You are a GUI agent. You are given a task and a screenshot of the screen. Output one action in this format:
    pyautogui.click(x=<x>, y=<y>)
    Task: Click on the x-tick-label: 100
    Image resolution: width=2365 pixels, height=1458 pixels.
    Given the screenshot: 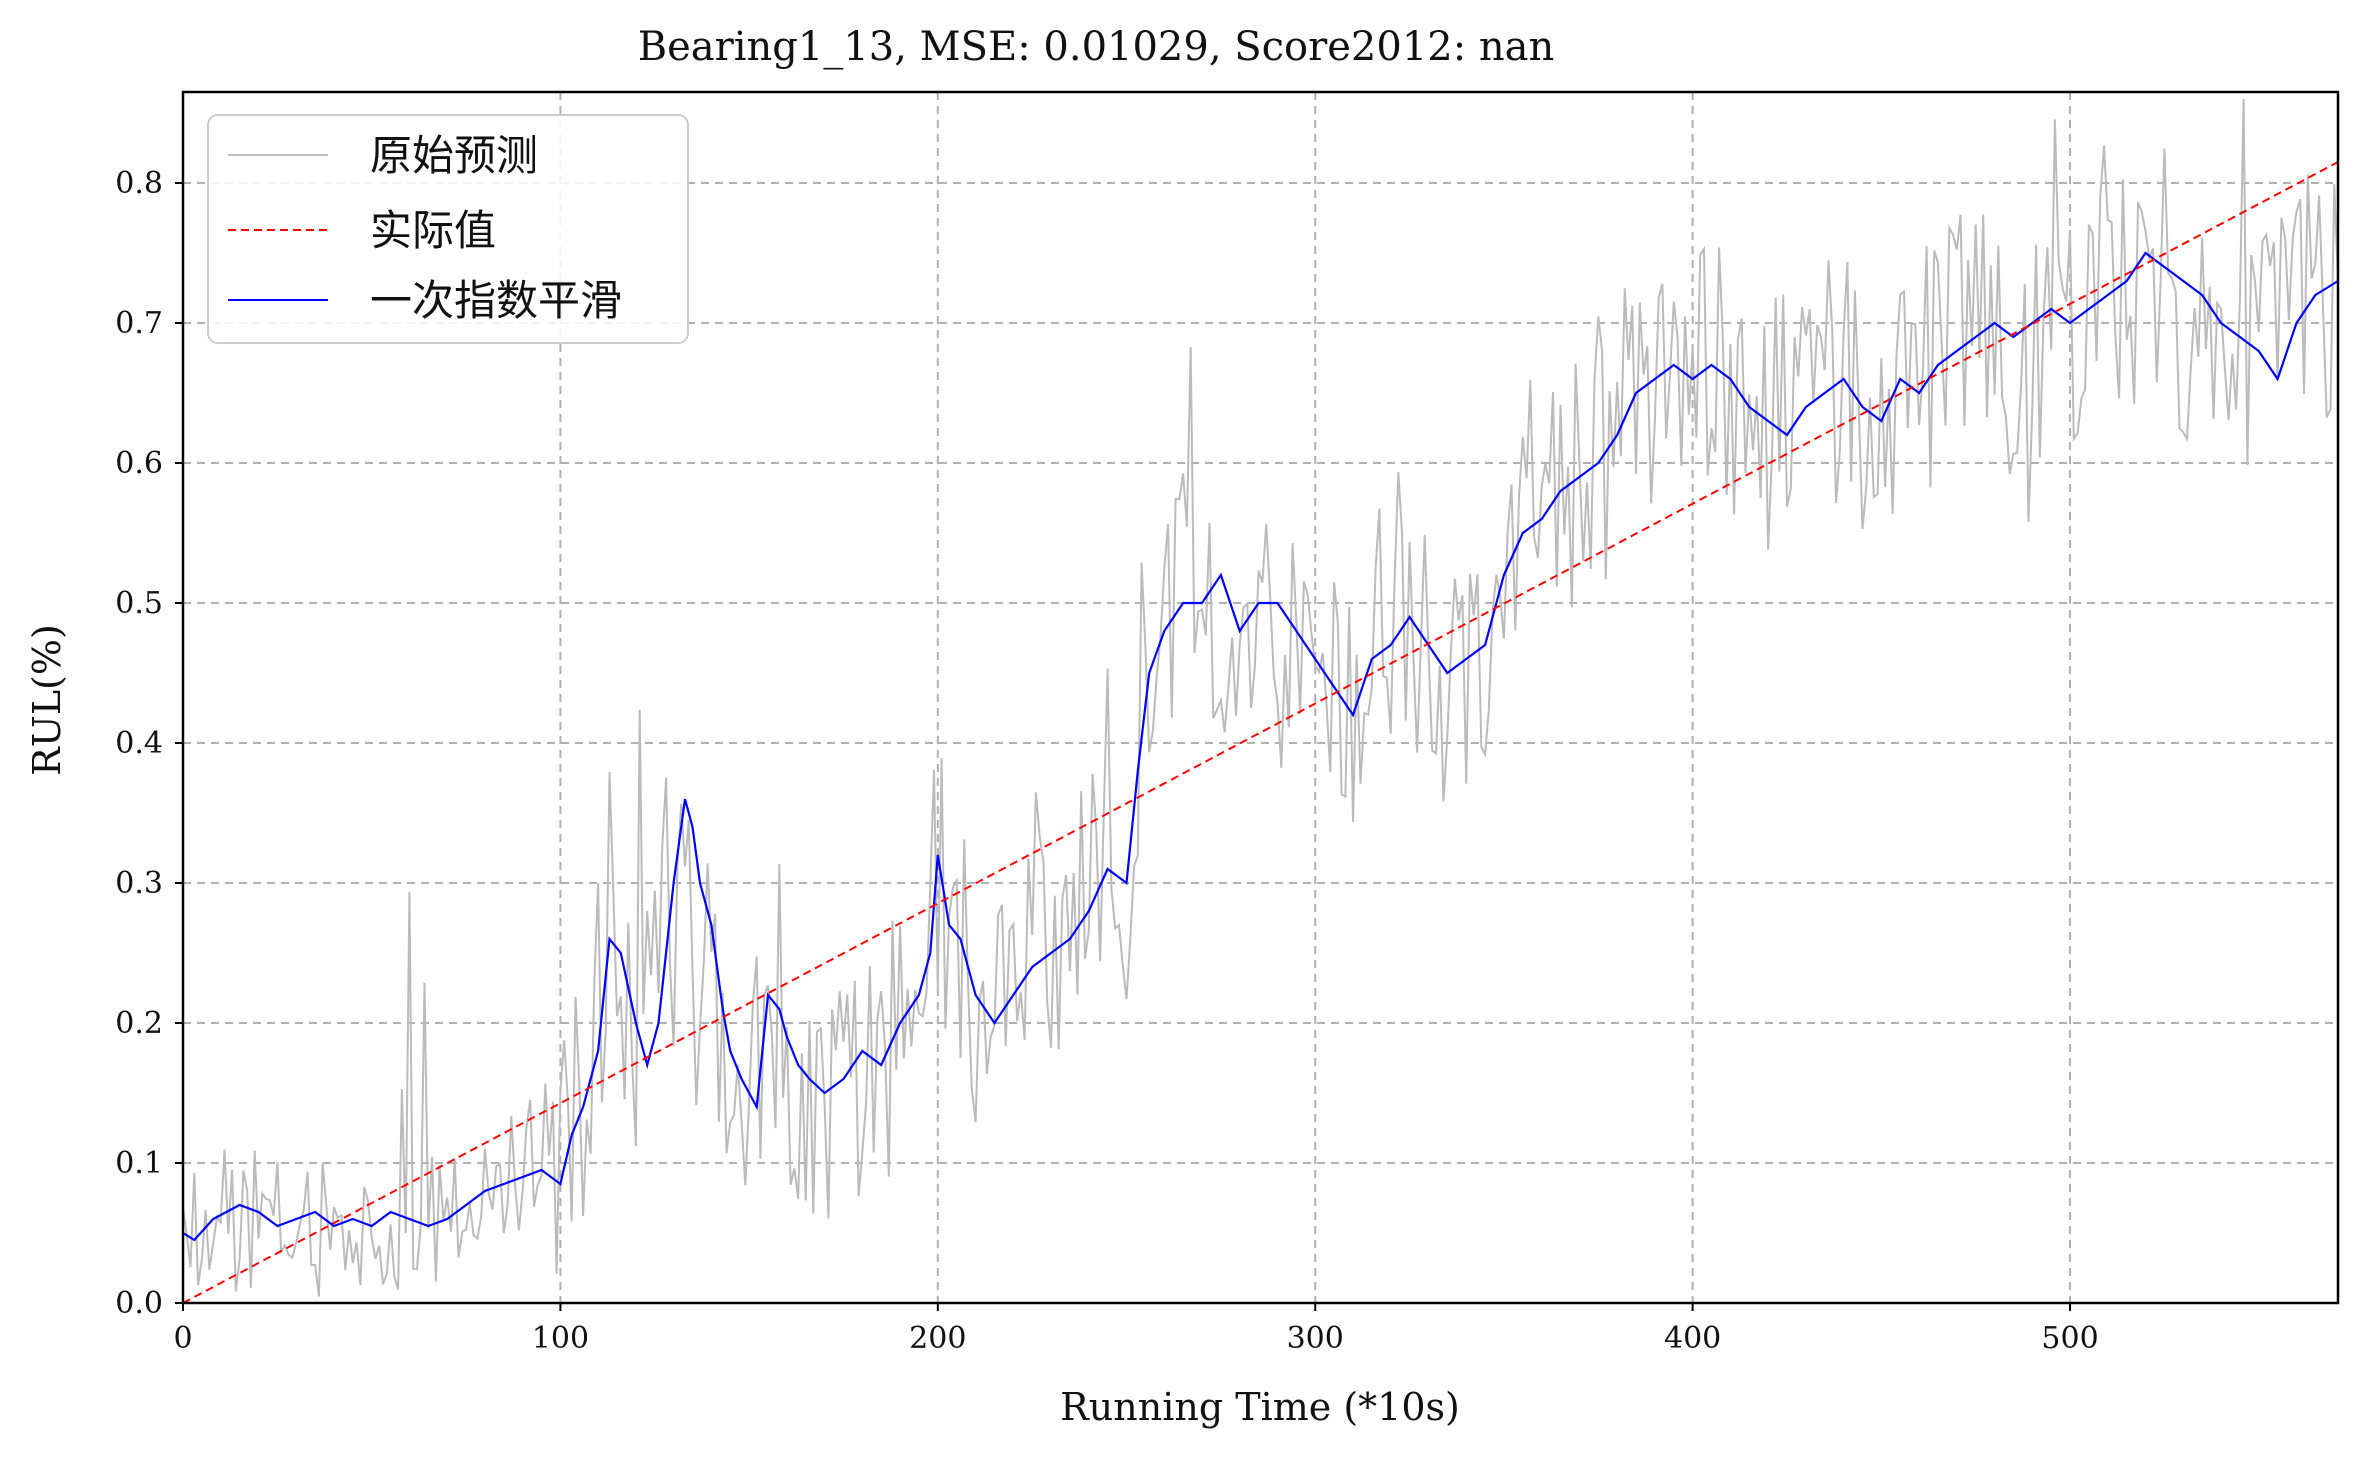 What is the action you would take?
    pyautogui.click(x=560, y=1338)
    